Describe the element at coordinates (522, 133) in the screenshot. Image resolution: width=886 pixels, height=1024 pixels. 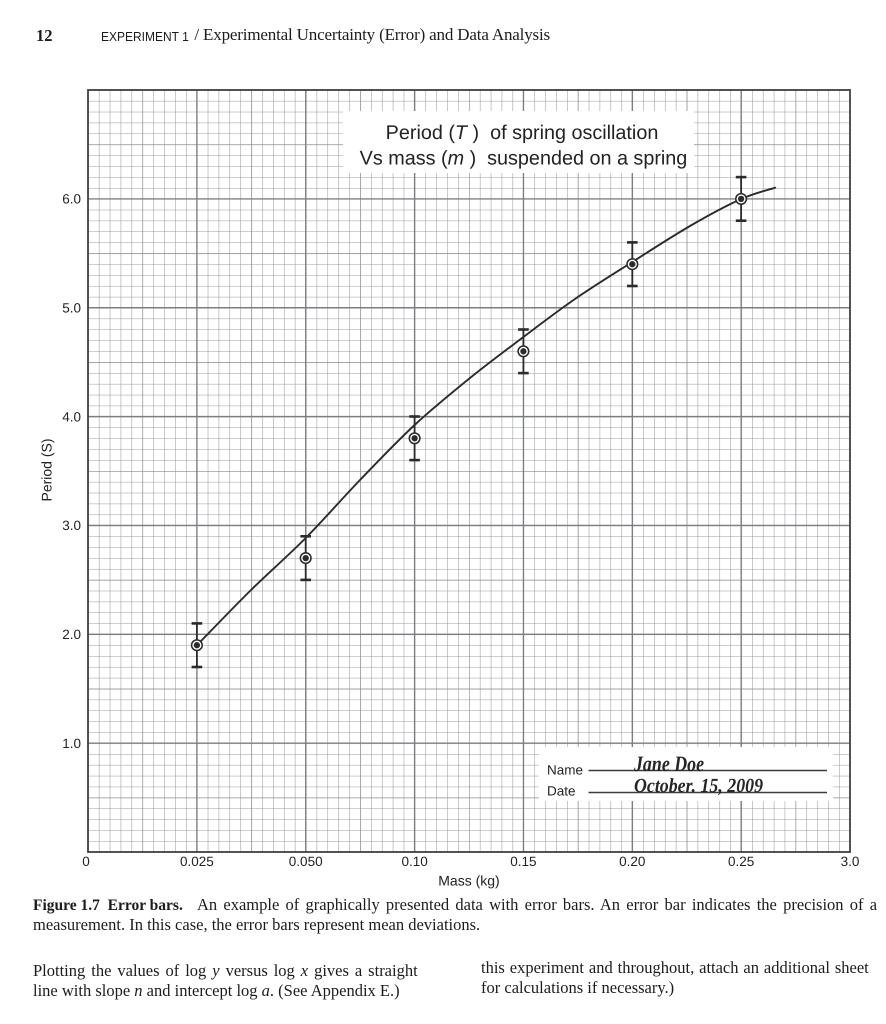
I see `svg-text:Period (T ) of spring oscilla: Period (T ) of spring oscillation` at that location.